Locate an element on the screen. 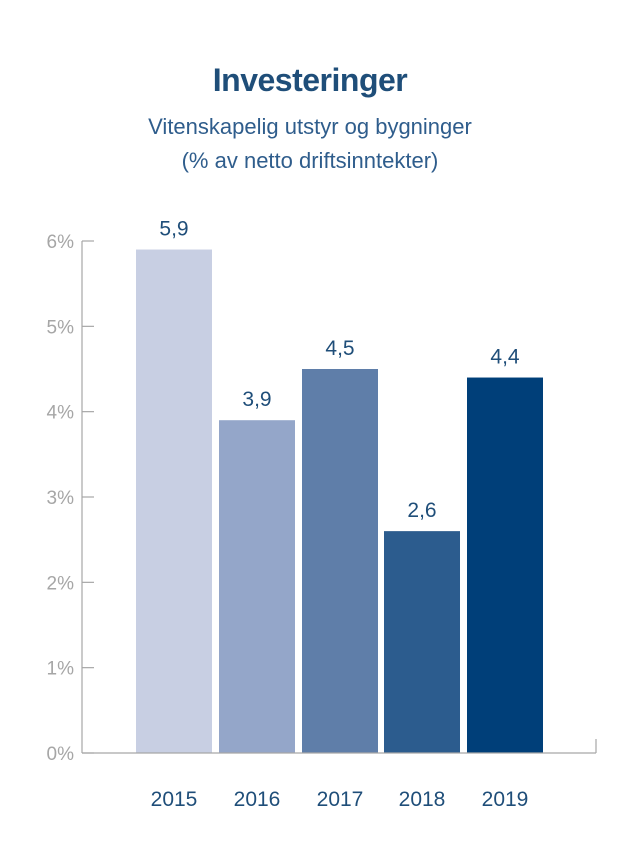 The image size is (620, 846). data-label-2019: 4,4 is located at coordinates (505, 357).